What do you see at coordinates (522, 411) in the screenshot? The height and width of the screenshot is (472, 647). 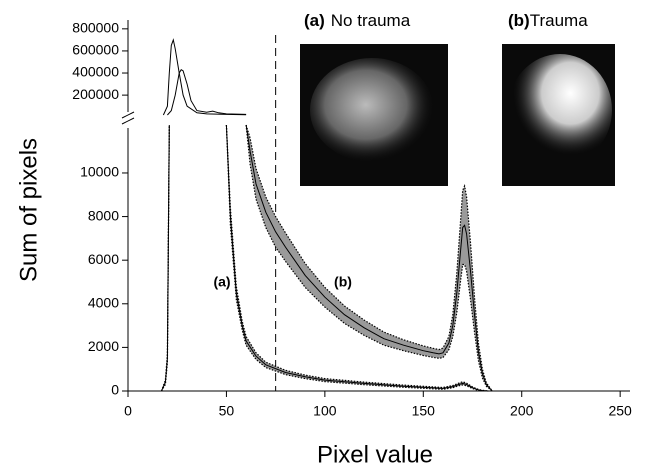 I see `x-tick-label: 200` at bounding box center [522, 411].